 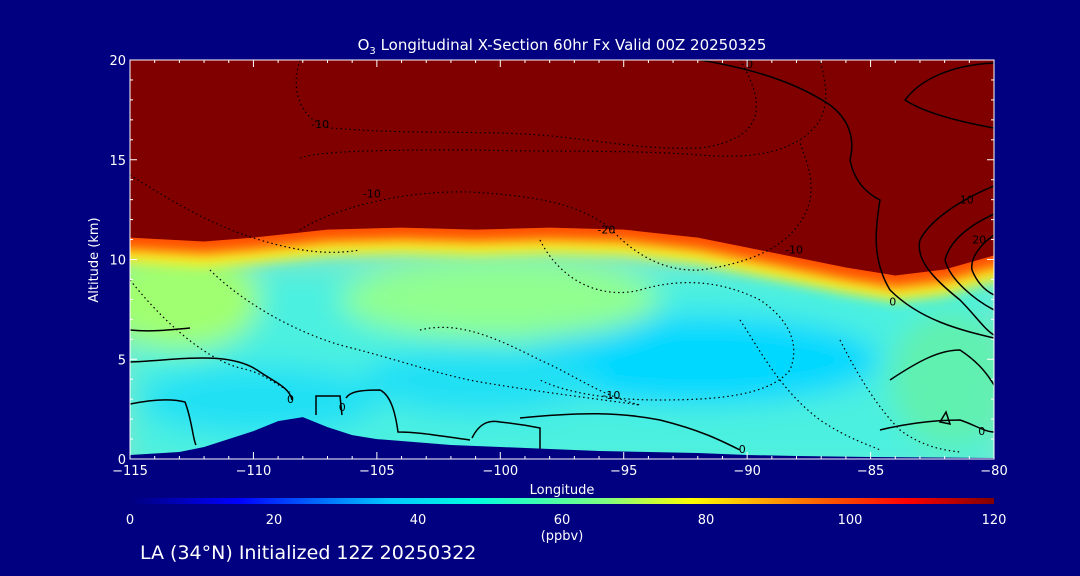 What do you see at coordinates (749, 64) in the screenshot?
I see `contour-label-5: 0` at bounding box center [749, 64].